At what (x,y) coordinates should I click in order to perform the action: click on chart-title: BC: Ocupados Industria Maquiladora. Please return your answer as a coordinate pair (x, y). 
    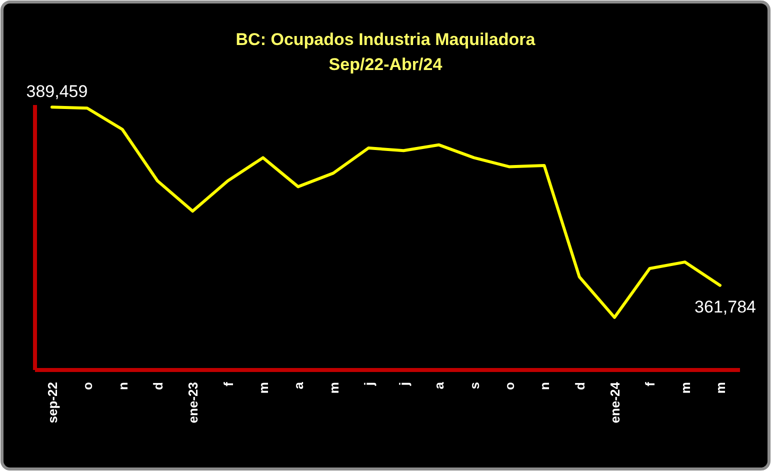
    Looking at the image, I should click on (386, 39).